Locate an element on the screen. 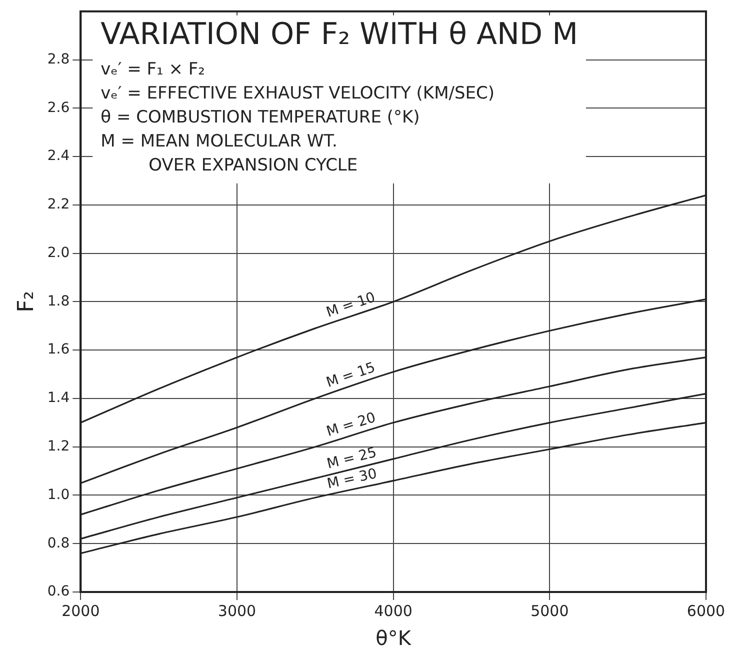 This screenshot has height=666, width=731. chart-title: VARIATION OF F₂ WITH θ AND M is located at coordinates (339, 34).